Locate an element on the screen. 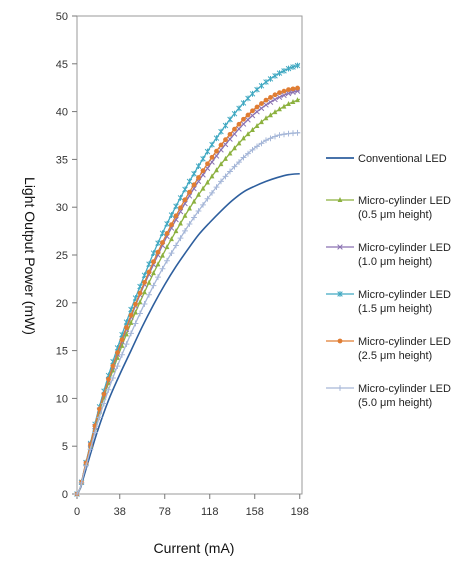  y-tick-label: 25 is located at coordinates (62, 256).